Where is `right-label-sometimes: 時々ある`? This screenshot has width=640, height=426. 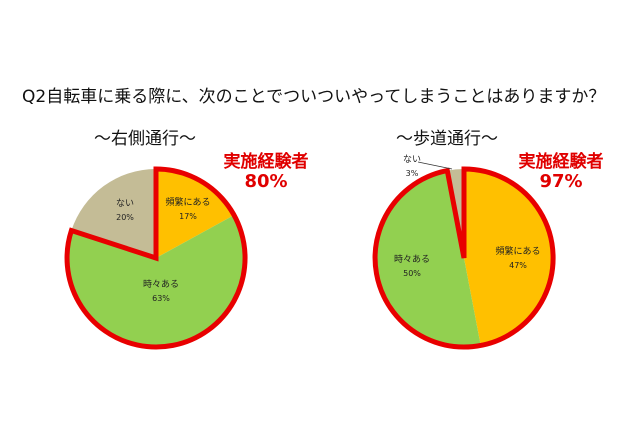 right-label-sometimes: 時々ある is located at coordinates (412, 259).